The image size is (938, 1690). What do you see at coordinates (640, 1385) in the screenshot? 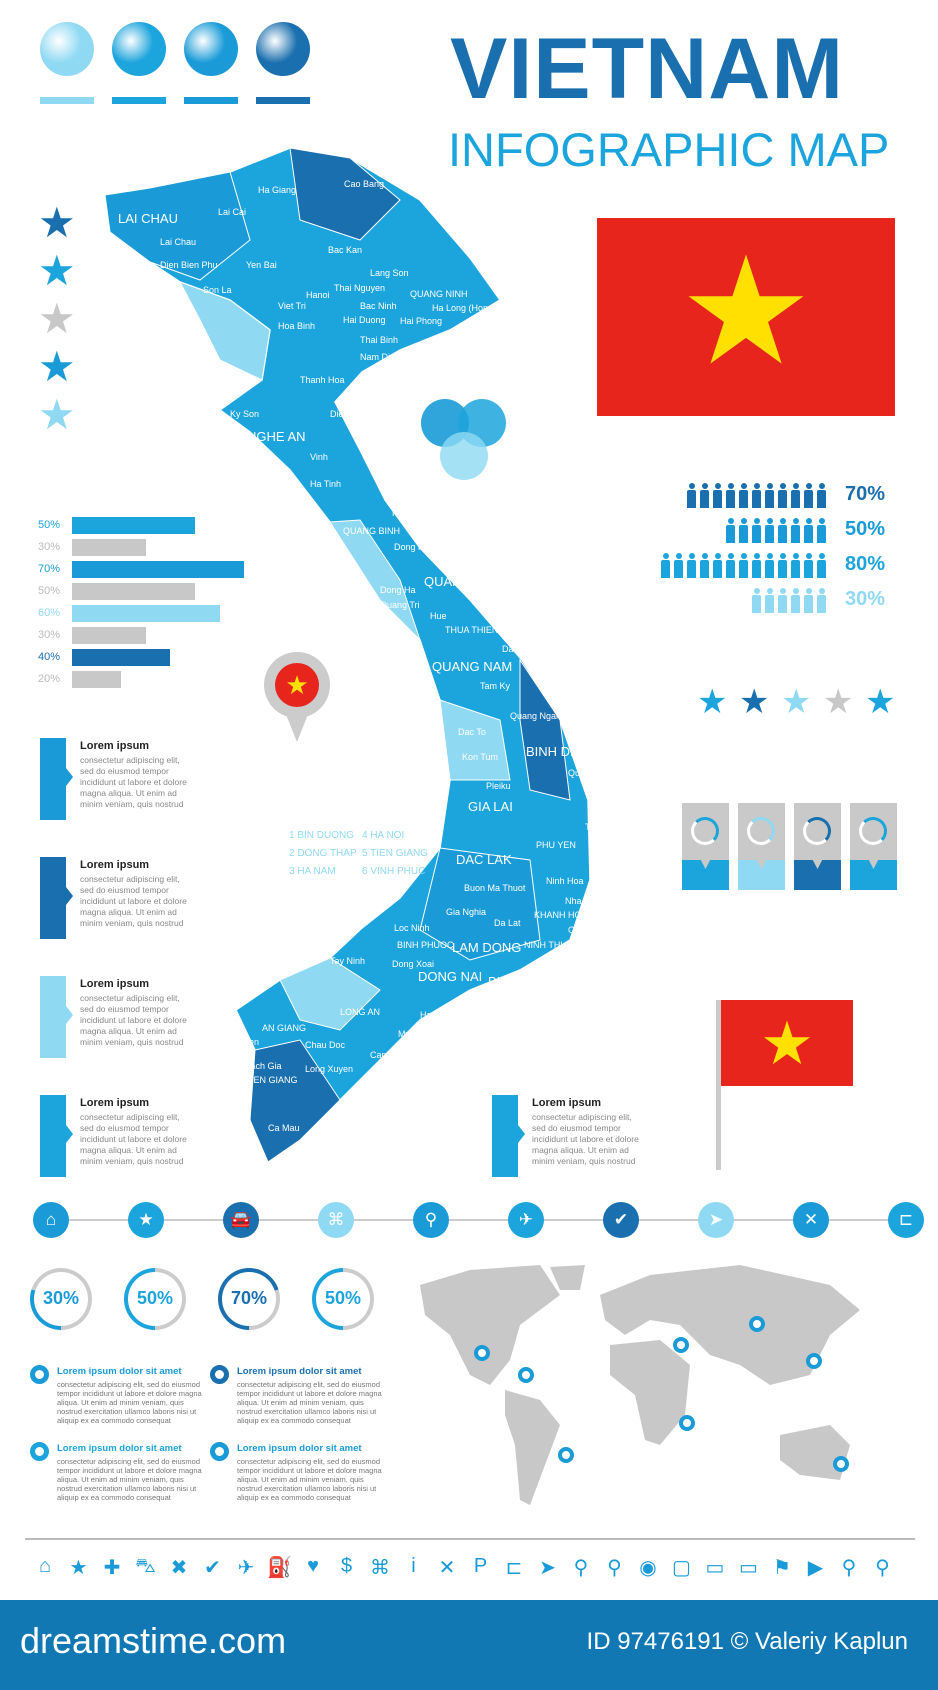
I see `world-map` at bounding box center [640, 1385].